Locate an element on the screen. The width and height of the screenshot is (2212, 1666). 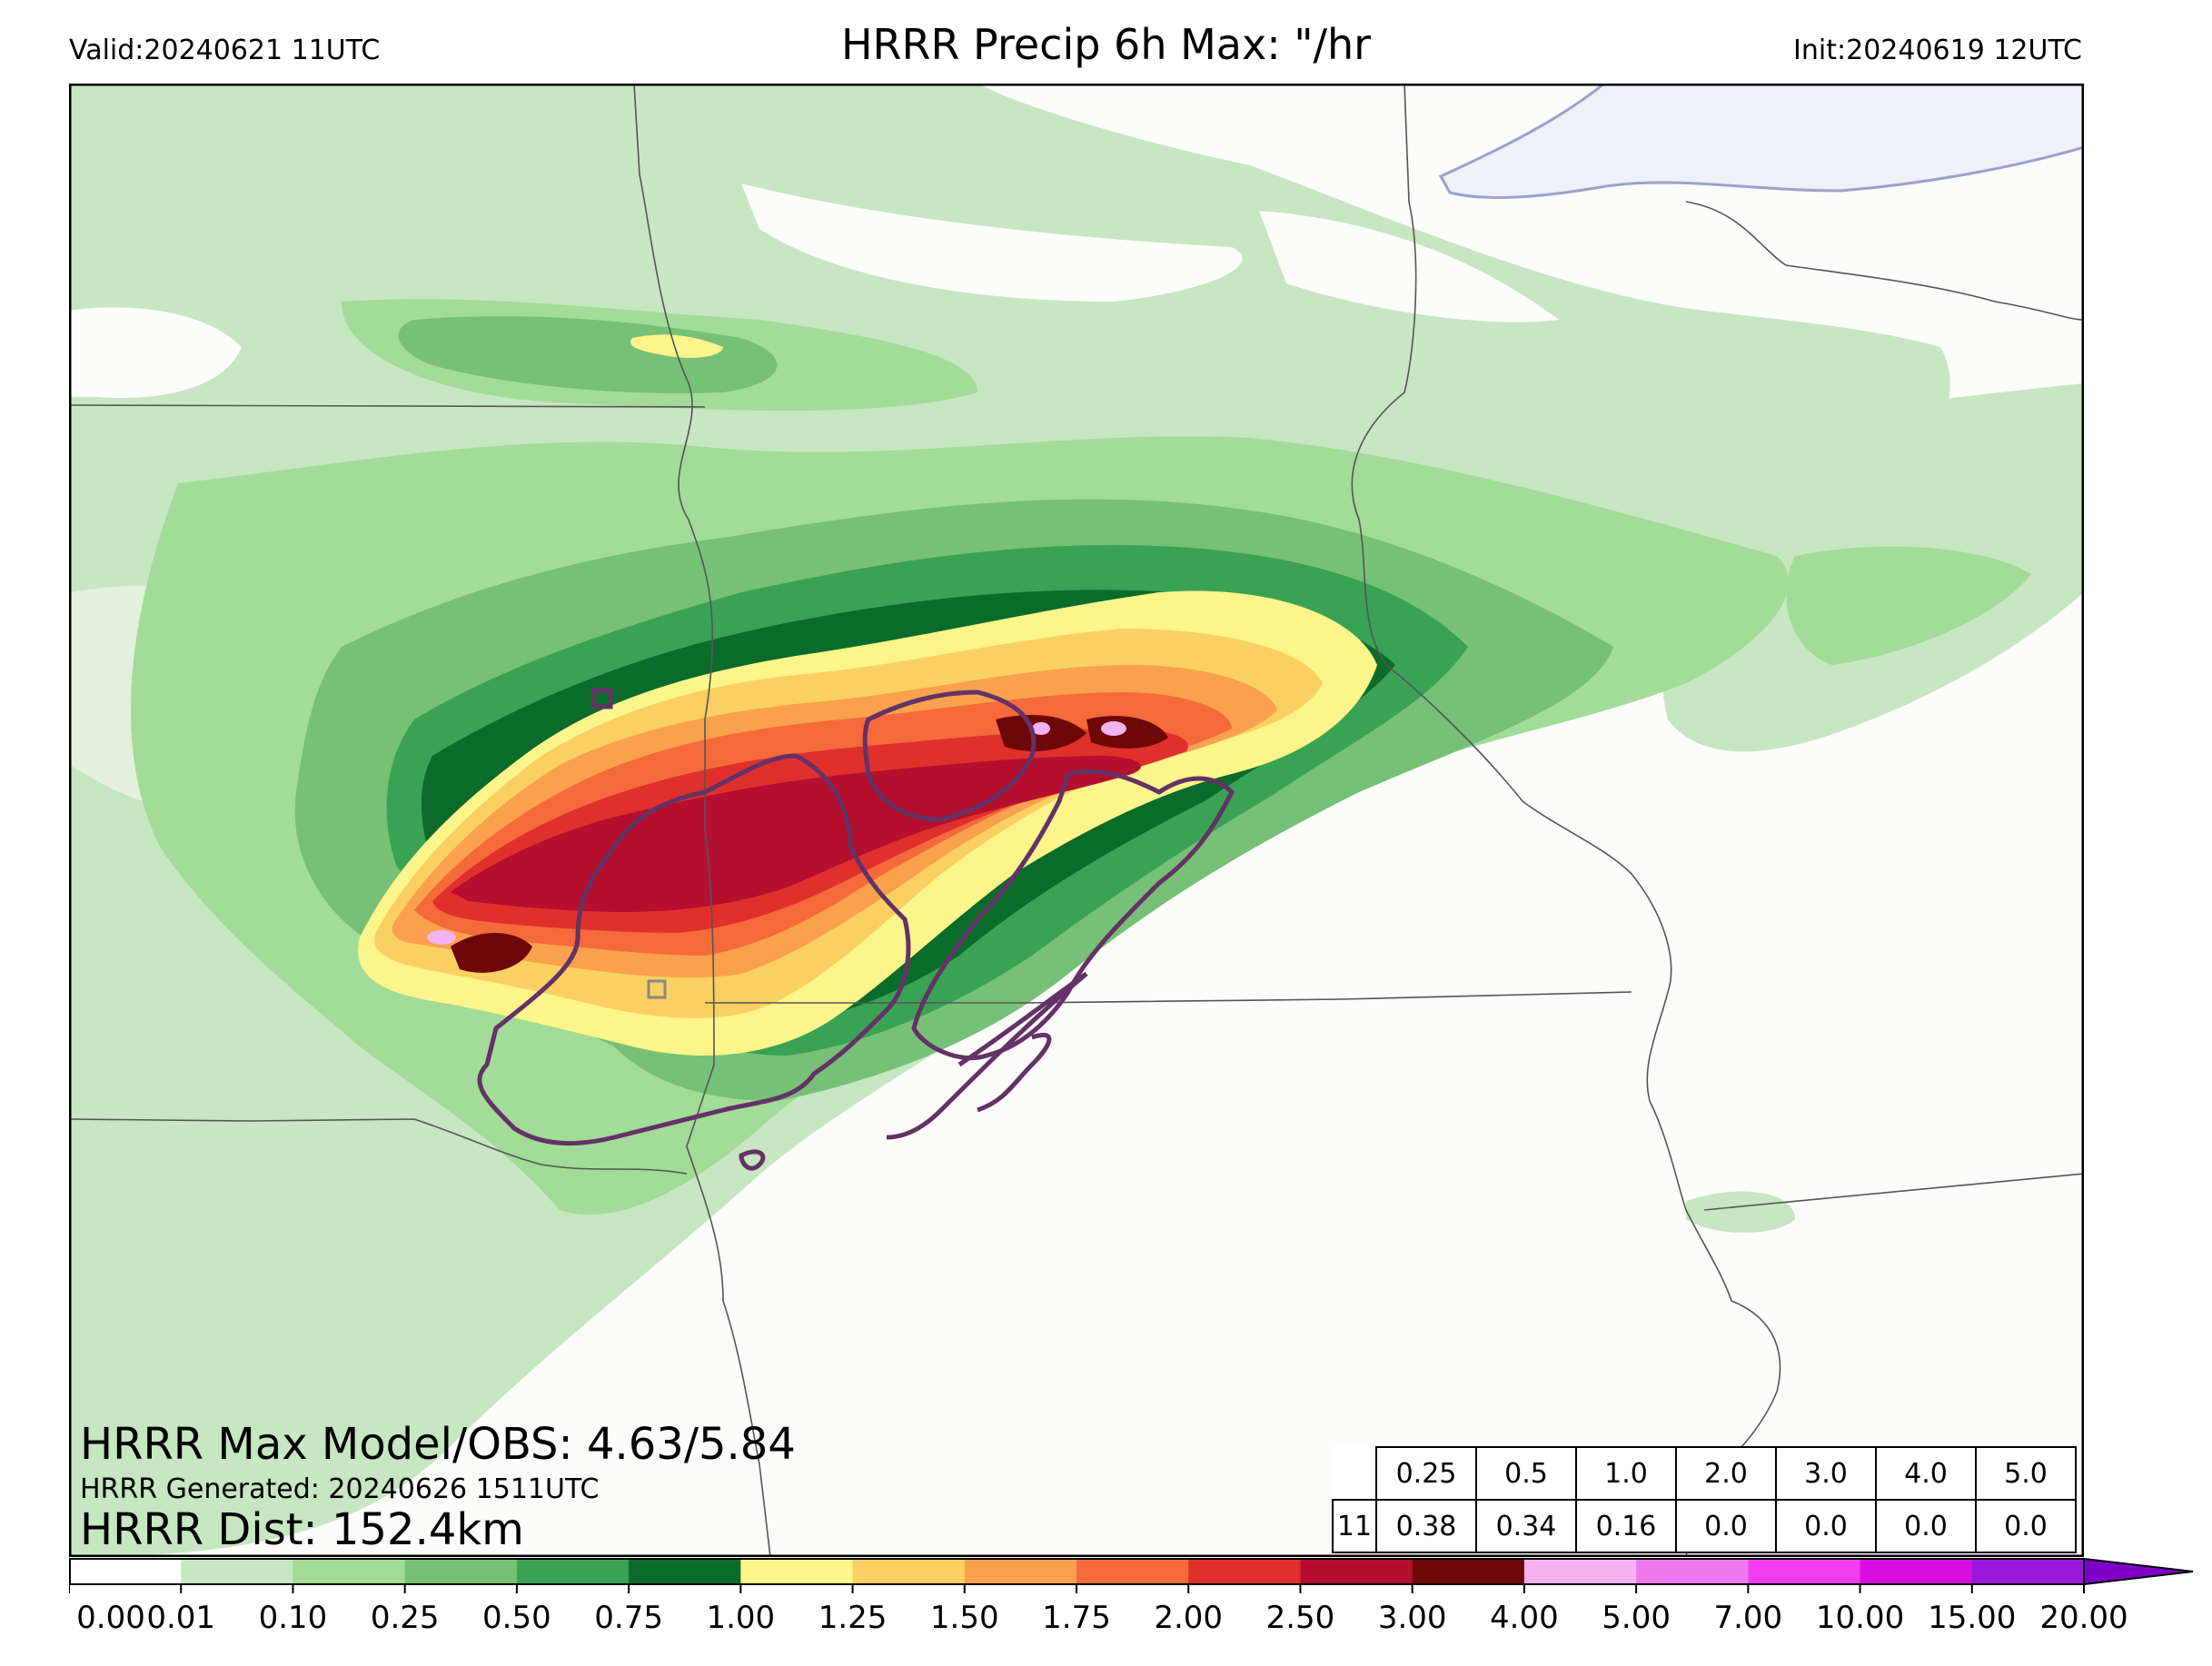
init-time-label: Init:20240619 12UTC is located at coordinates (1937, 50).